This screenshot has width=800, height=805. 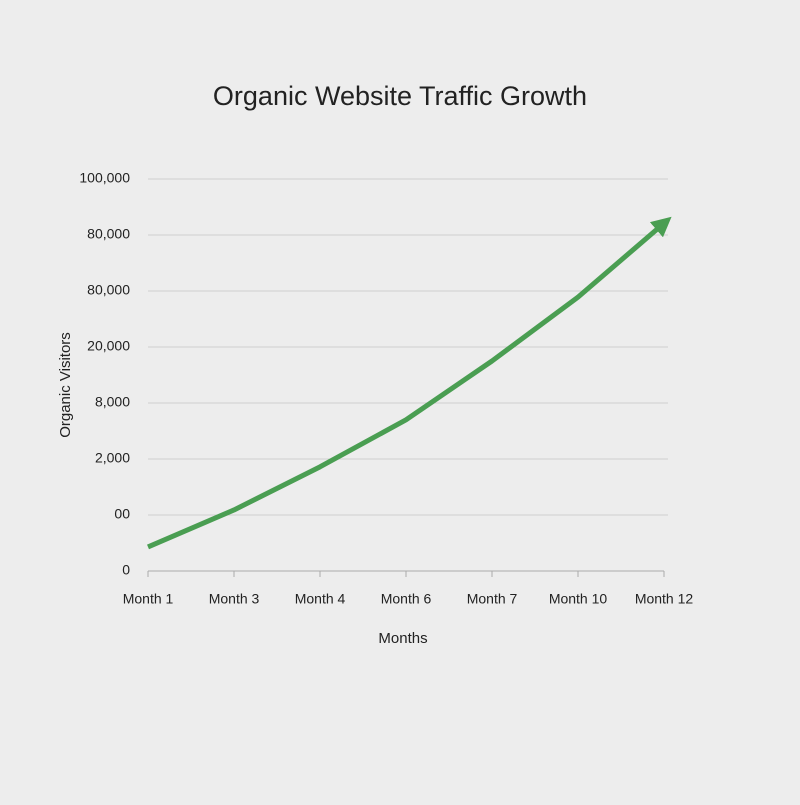 I want to click on x-tick-label: Month 3, so click(x=234, y=599).